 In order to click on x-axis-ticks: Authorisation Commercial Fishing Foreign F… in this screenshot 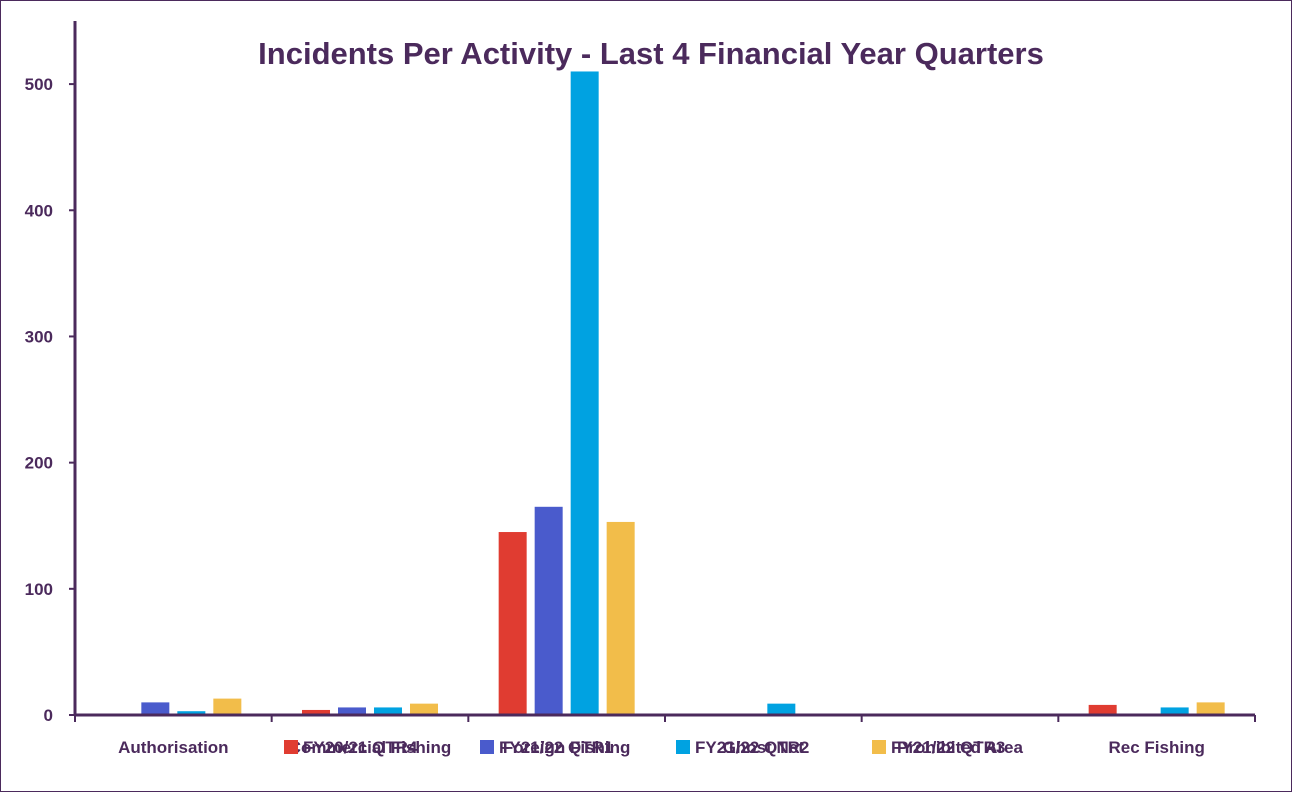, I will do `click(665, 736)`.